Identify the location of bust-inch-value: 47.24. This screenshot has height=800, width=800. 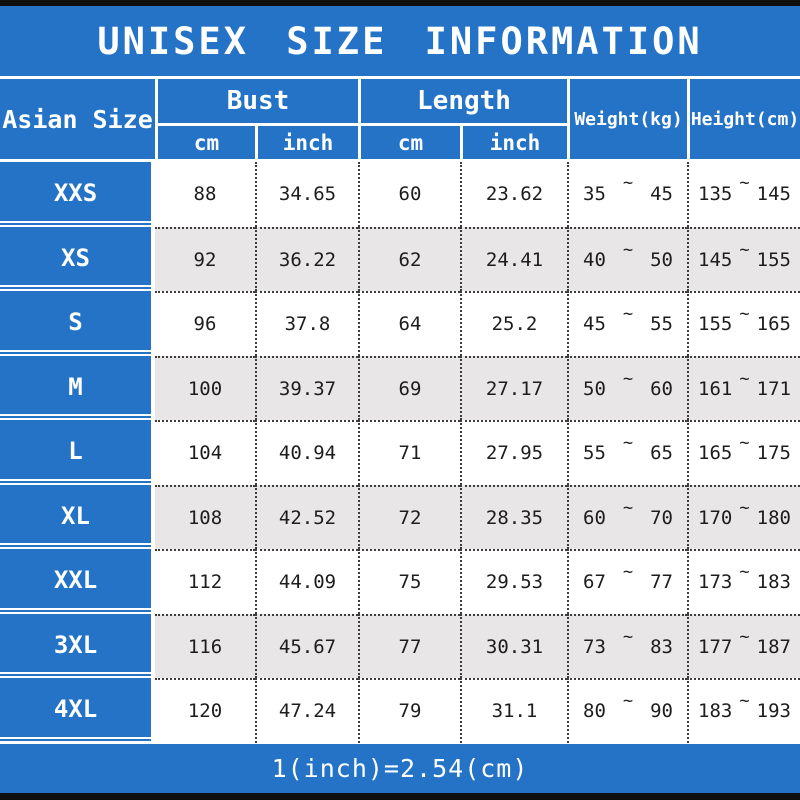
(306, 710).